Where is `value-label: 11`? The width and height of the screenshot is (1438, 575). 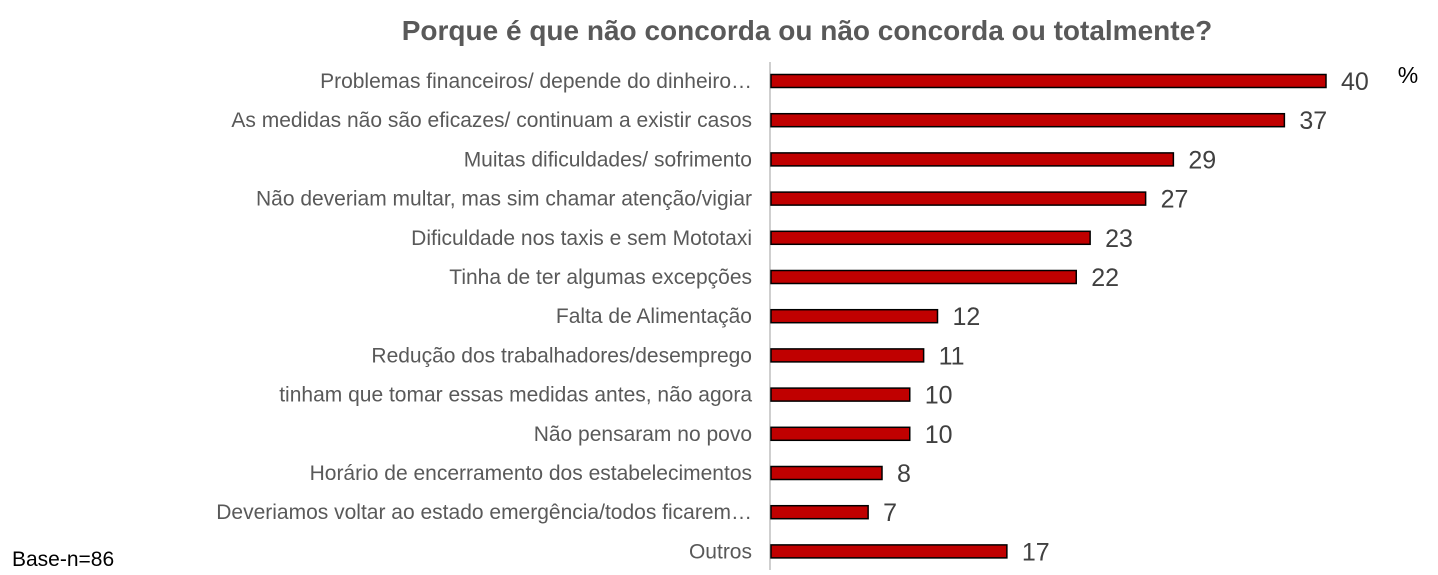 value-label: 11 is located at coordinates (952, 356).